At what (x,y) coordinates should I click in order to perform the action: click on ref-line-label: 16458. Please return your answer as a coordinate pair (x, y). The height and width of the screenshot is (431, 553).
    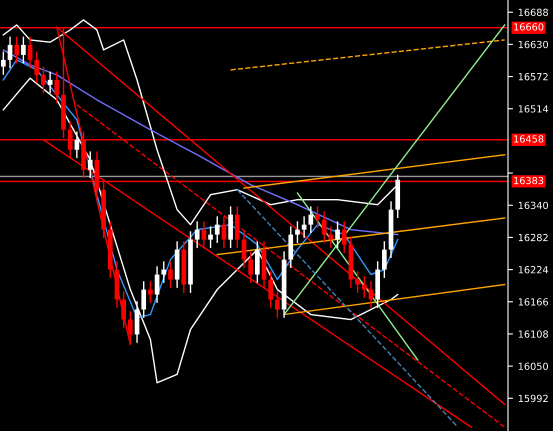
    Looking at the image, I should click on (529, 139).